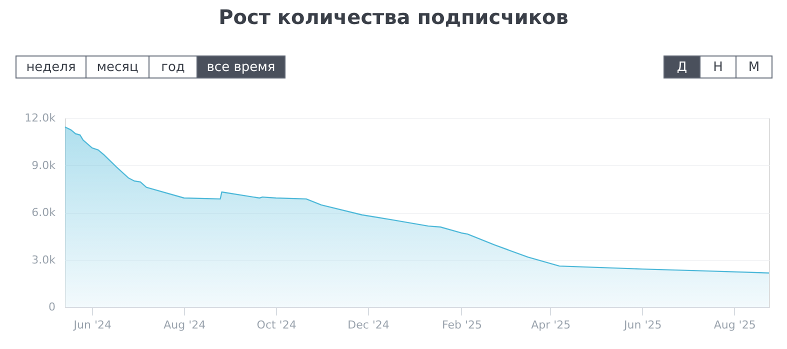 The image size is (787, 349). Describe the element at coordinates (52, 307) in the screenshot. I see `y-tick-label: 0` at that location.